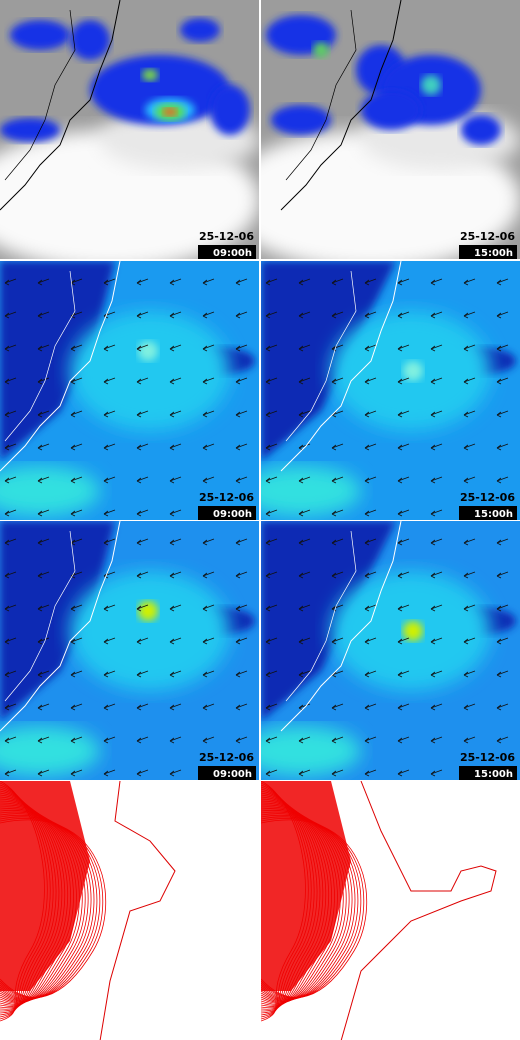  What do you see at coordinates (306, 886) in the screenshot?
I see `contour-fill` at bounding box center [306, 886].